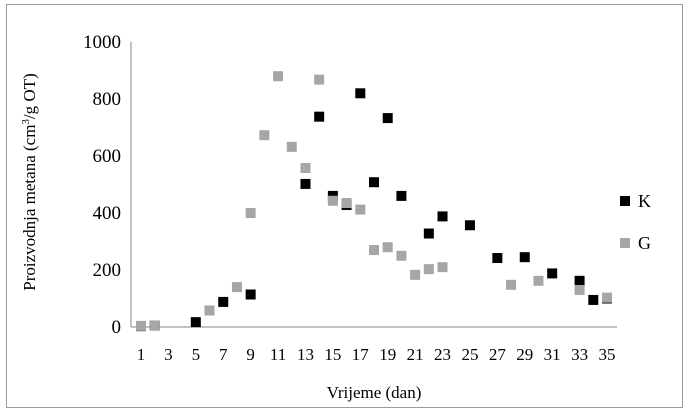  I want to click on x-tick-label: 9, so click(250, 354).